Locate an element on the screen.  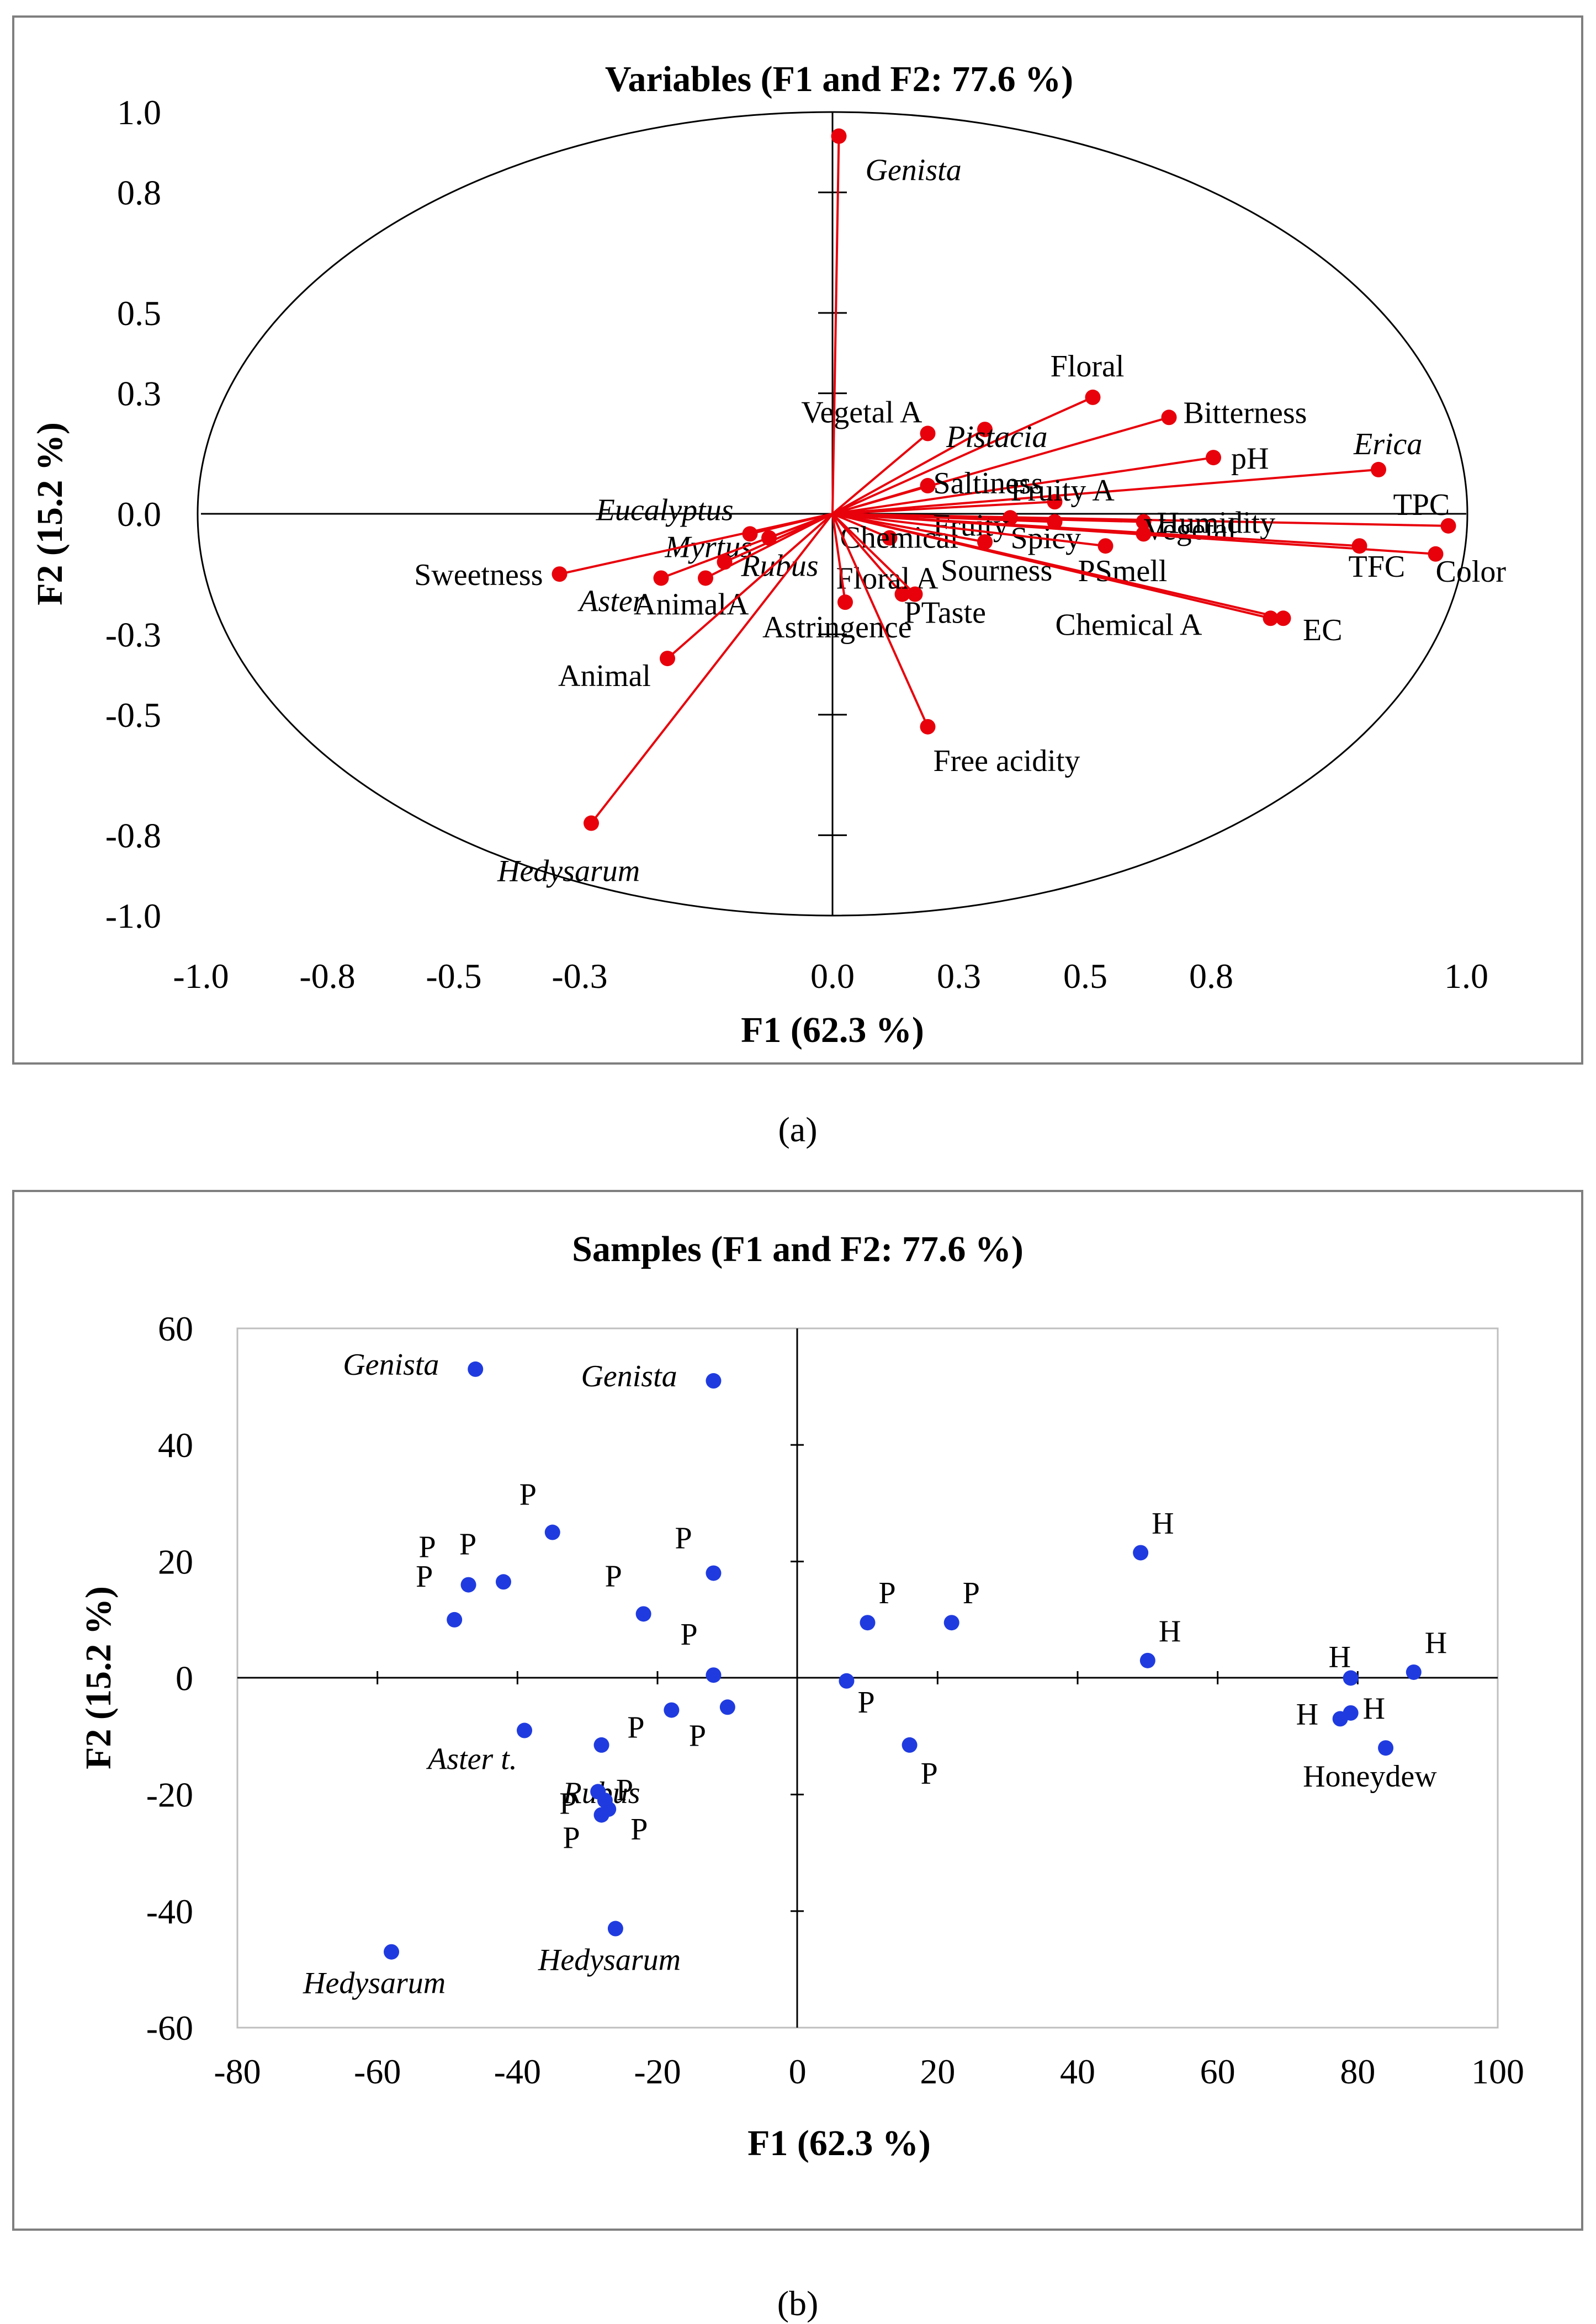
y-tick-label-b: 20 is located at coordinates (175, 1561).